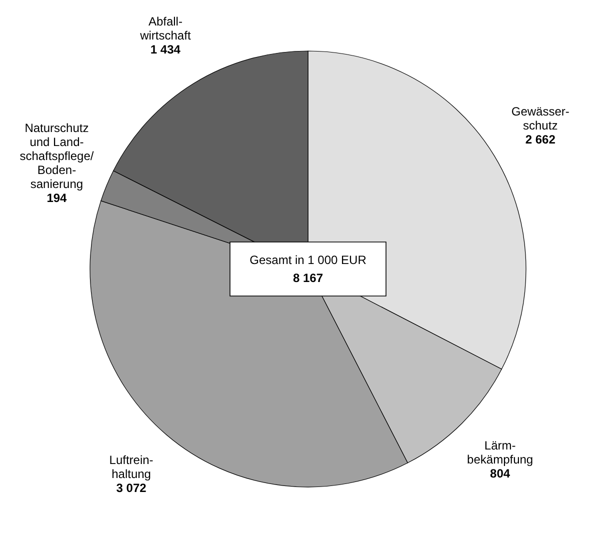 Image resolution: width=616 pixels, height=538 pixels. What do you see at coordinates (308, 260) in the screenshot?
I see `text: Gesamt in 1 000 EUR` at bounding box center [308, 260].